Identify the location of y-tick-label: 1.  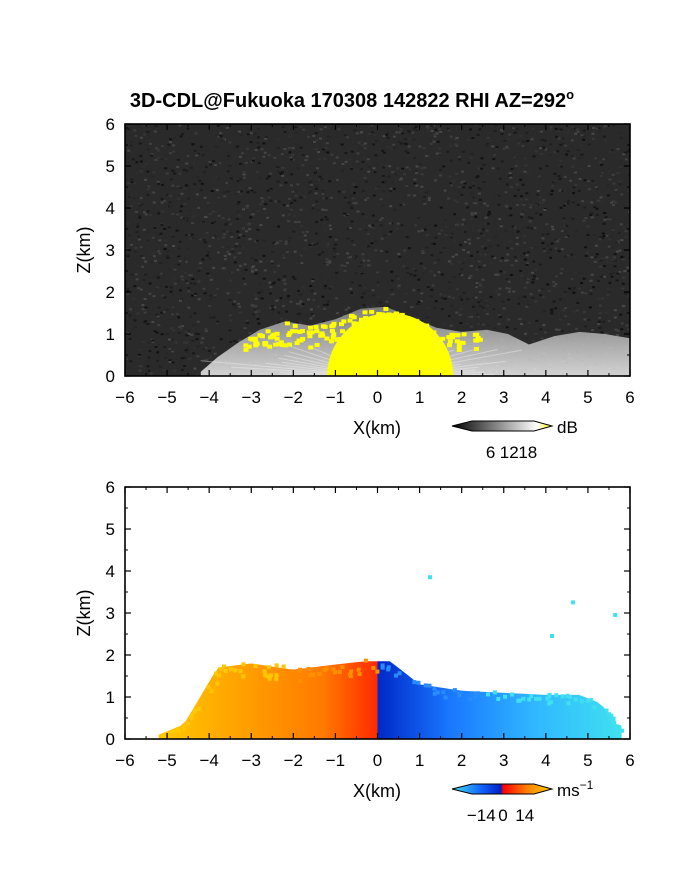
(110, 334).